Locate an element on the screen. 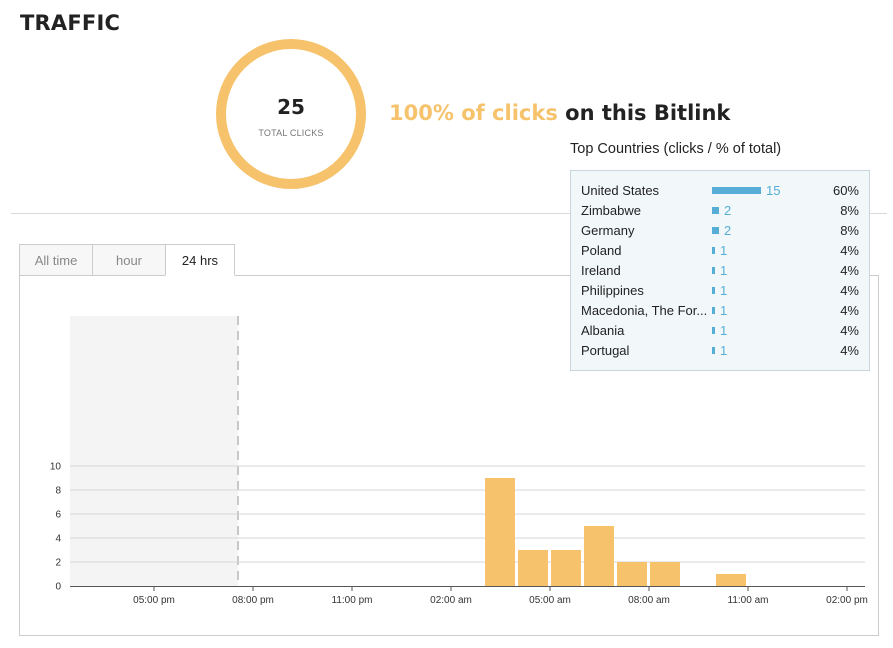  total-clicks-label: TOTAL CLICKS is located at coordinates (291, 133).